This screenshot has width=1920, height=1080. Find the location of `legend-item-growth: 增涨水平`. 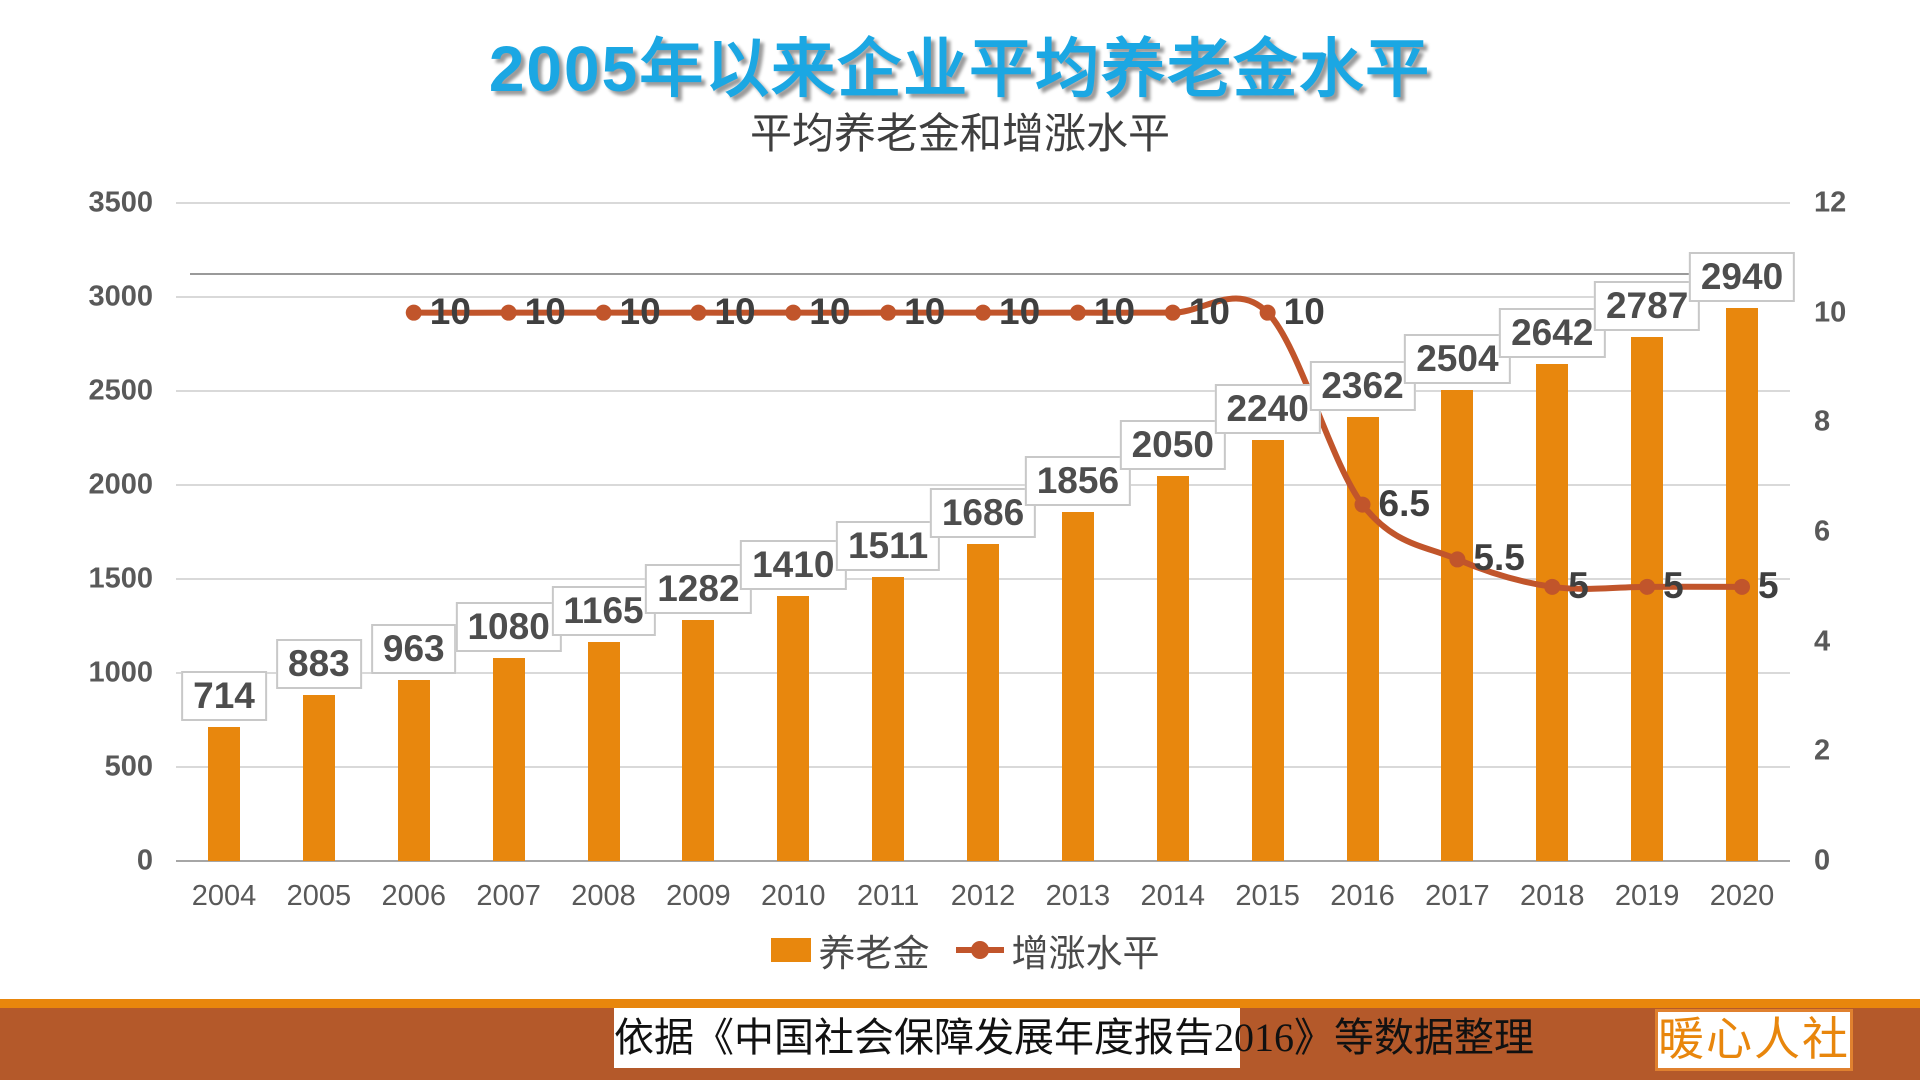

legend-item-growth: 增涨水平 is located at coordinates (1057, 950).